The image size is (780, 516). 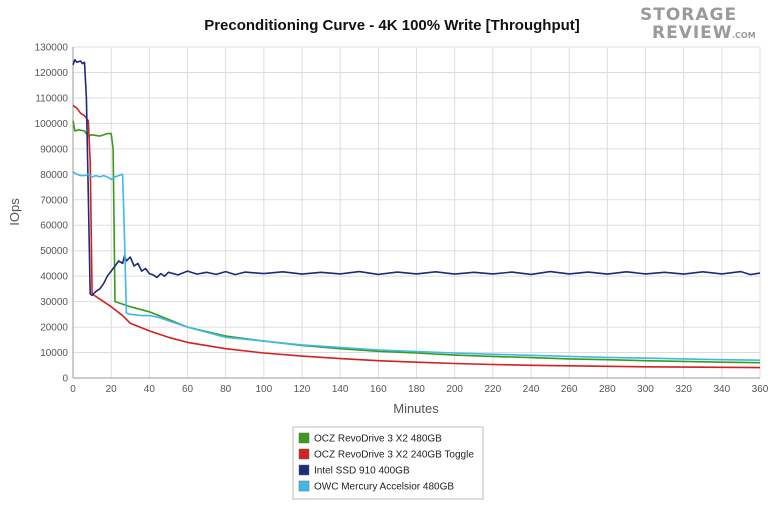 I want to click on x-tick-label: 80, so click(x=226, y=389).